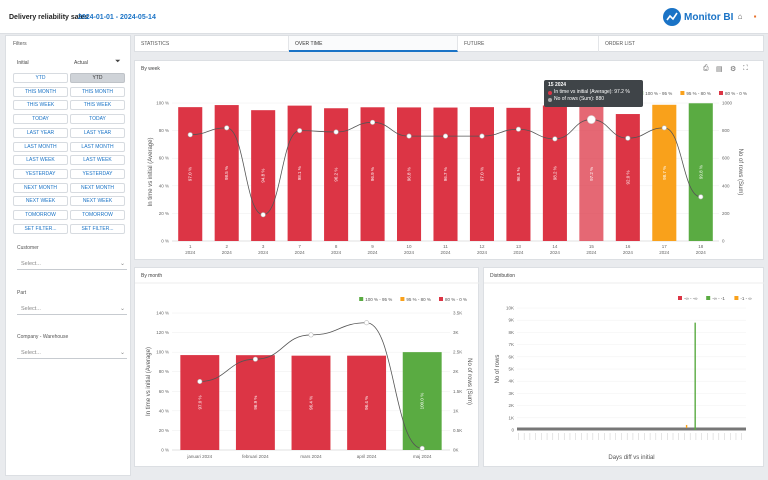 The image size is (768, 480). I want to click on bar-value-label: 92.0 %, so click(627, 178).